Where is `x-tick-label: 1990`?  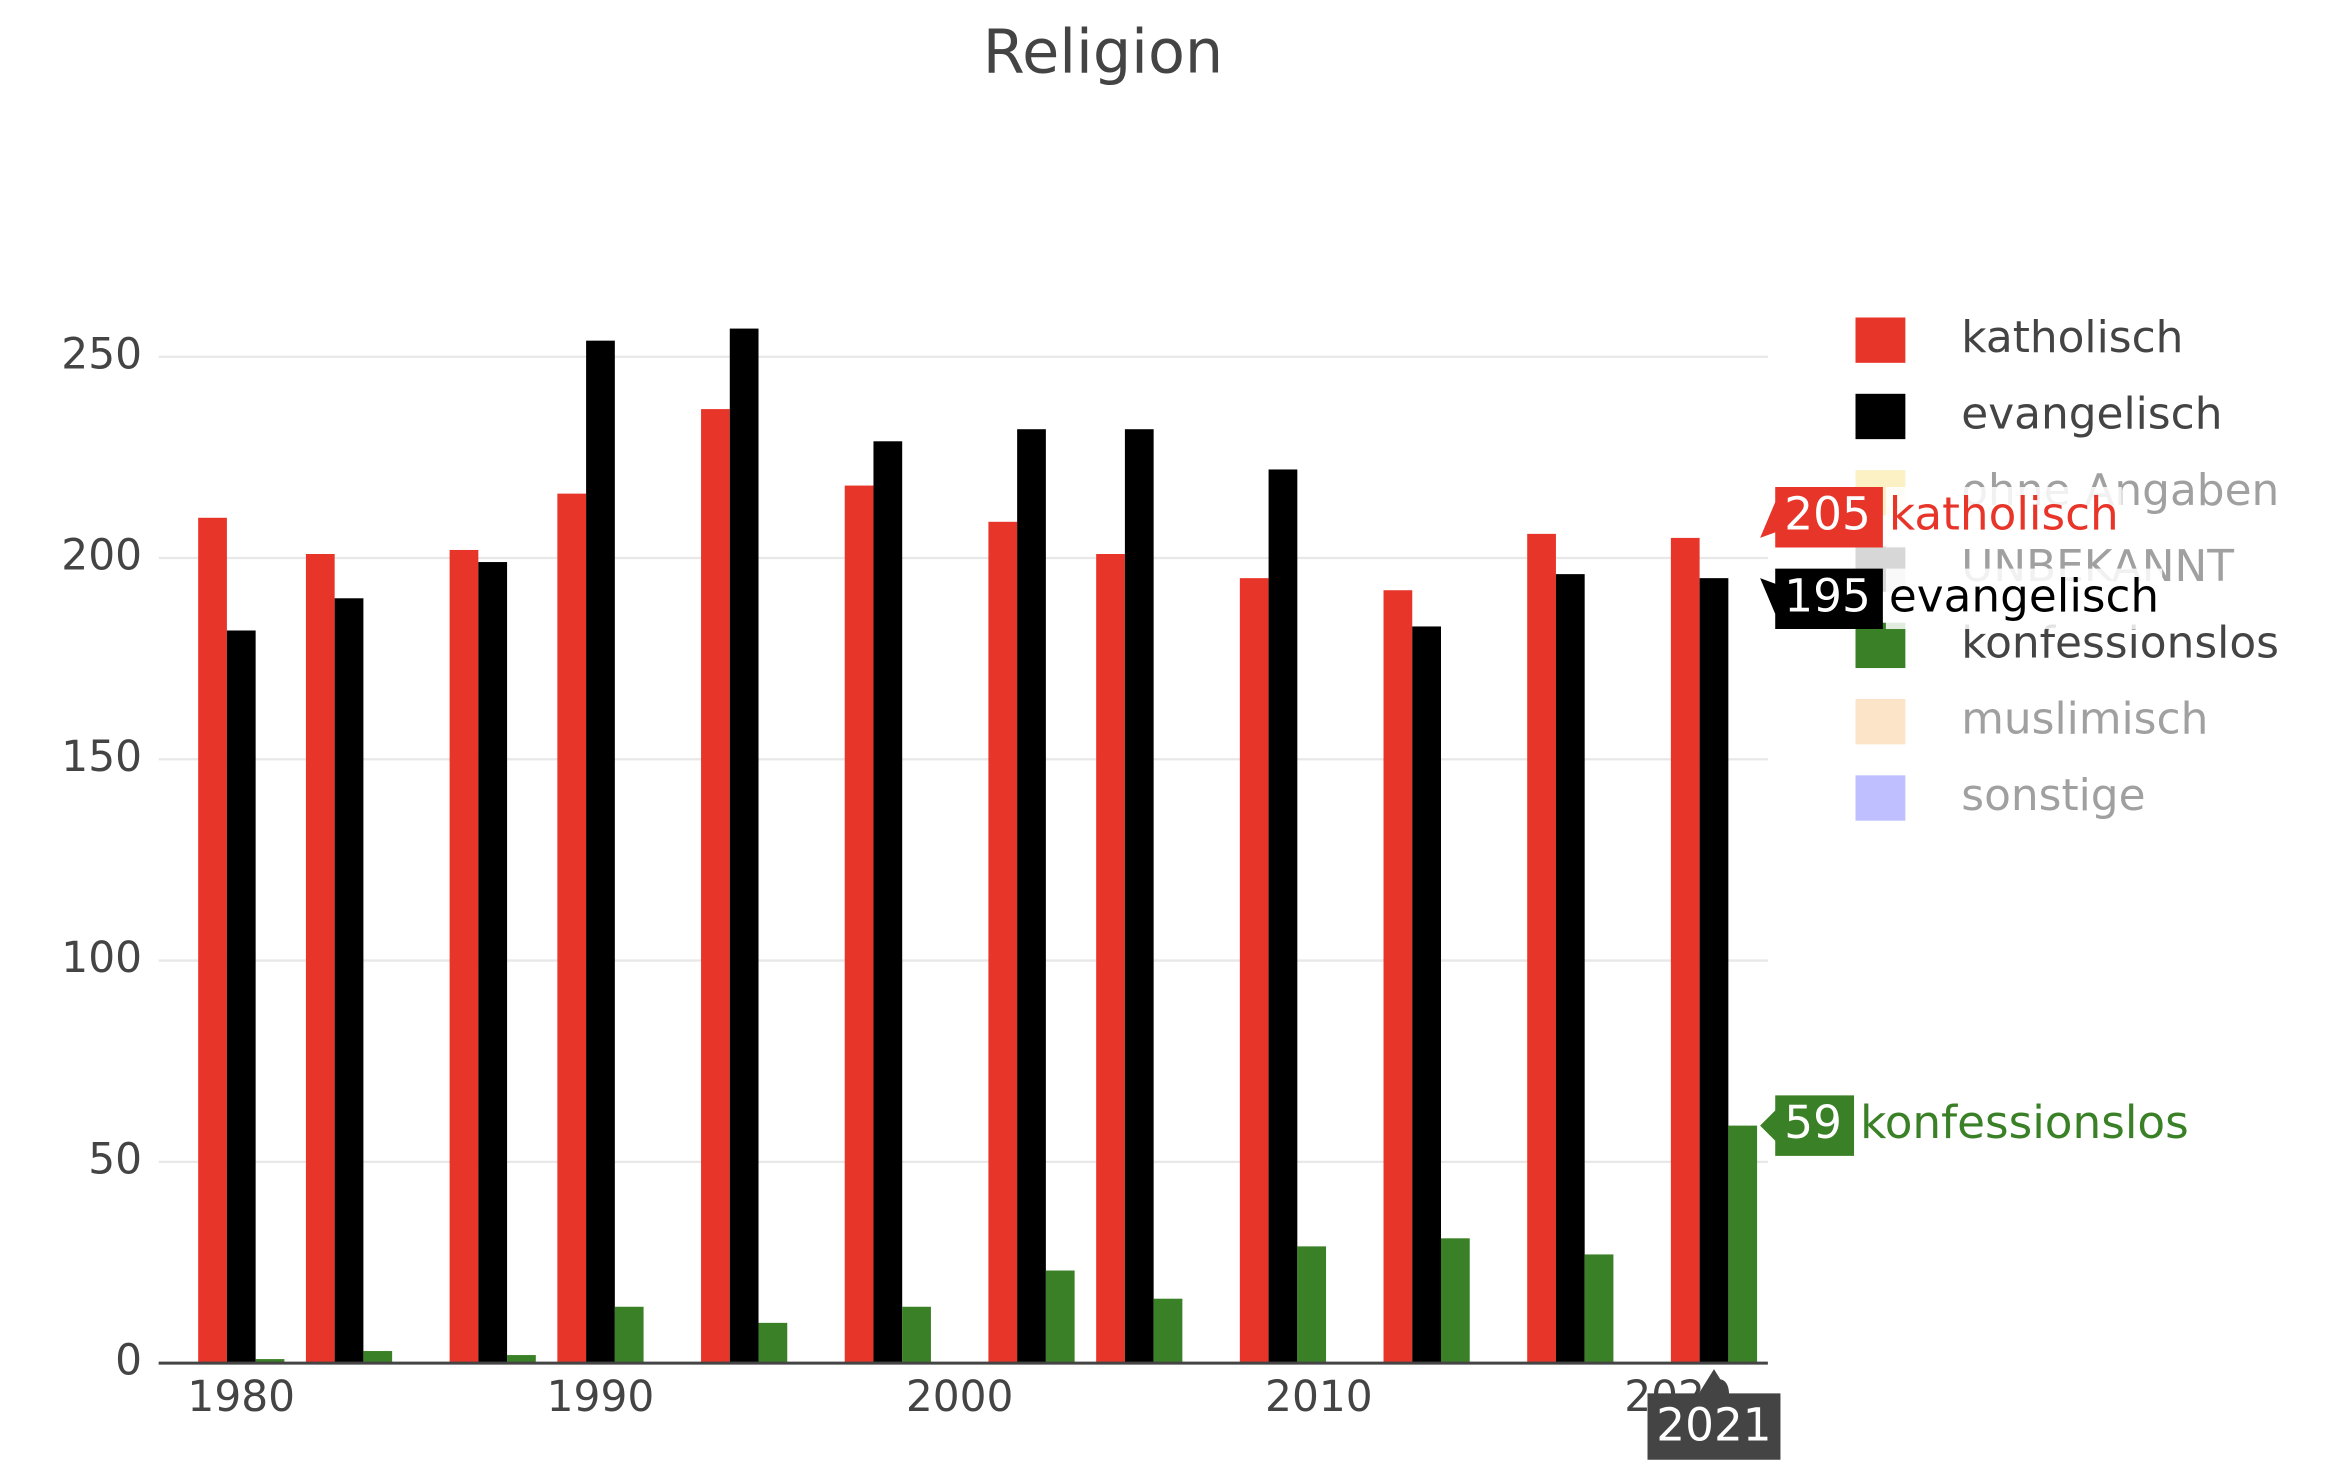 x-tick-label: 1990 is located at coordinates (601, 1396).